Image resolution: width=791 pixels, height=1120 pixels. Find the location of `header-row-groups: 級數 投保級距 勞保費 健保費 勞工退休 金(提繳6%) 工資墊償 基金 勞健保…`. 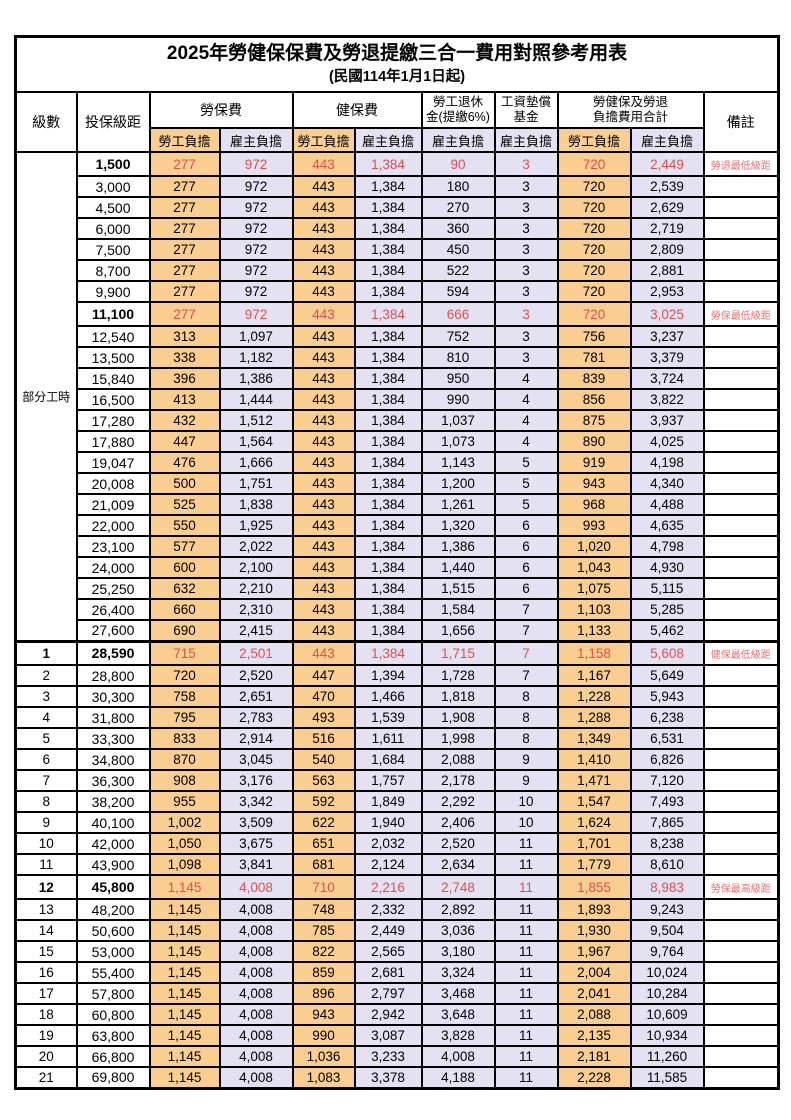

header-row-groups: 級數 投保級距 勞保費 健保費 勞工退休 金(提繳6%) 工資墊償 基金 勞健保… is located at coordinates (397, 122).